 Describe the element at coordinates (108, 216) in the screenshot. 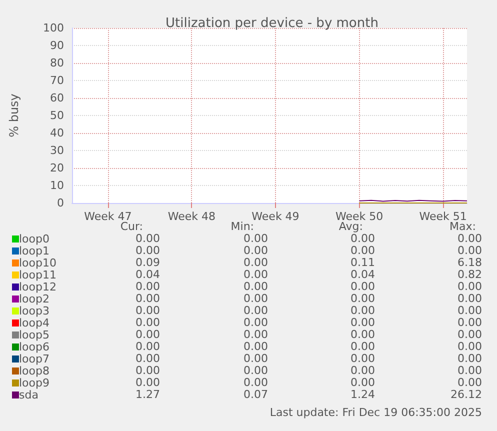

I see `x-tick-label: Week 47` at that location.